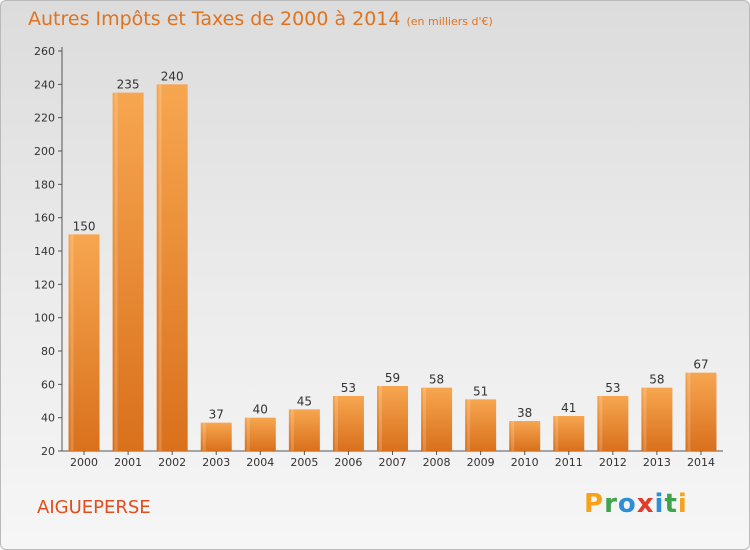 This screenshot has width=750, height=550. I want to click on bar-value-label: 41, so click(568, 408).